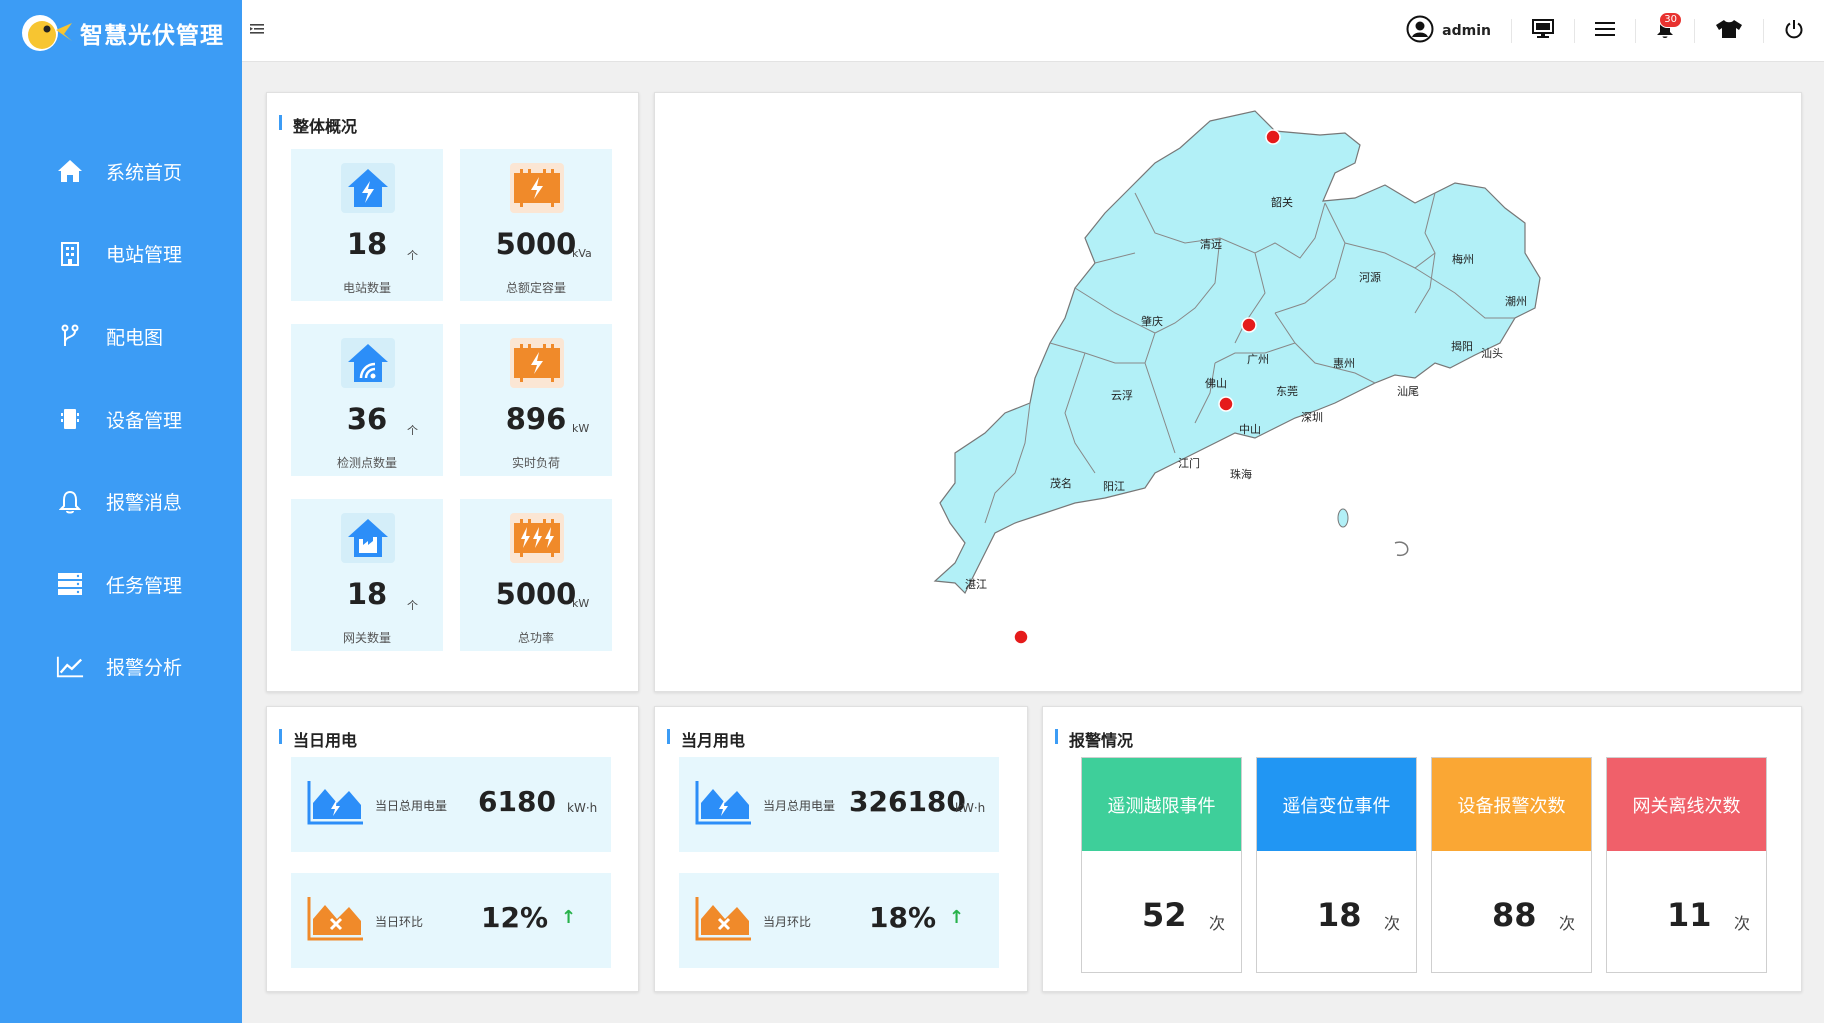  What do you see at coordinates (1514, 915) in the screenshot?
I see `alarm-value: 88` at bounding box center [1514, 915].